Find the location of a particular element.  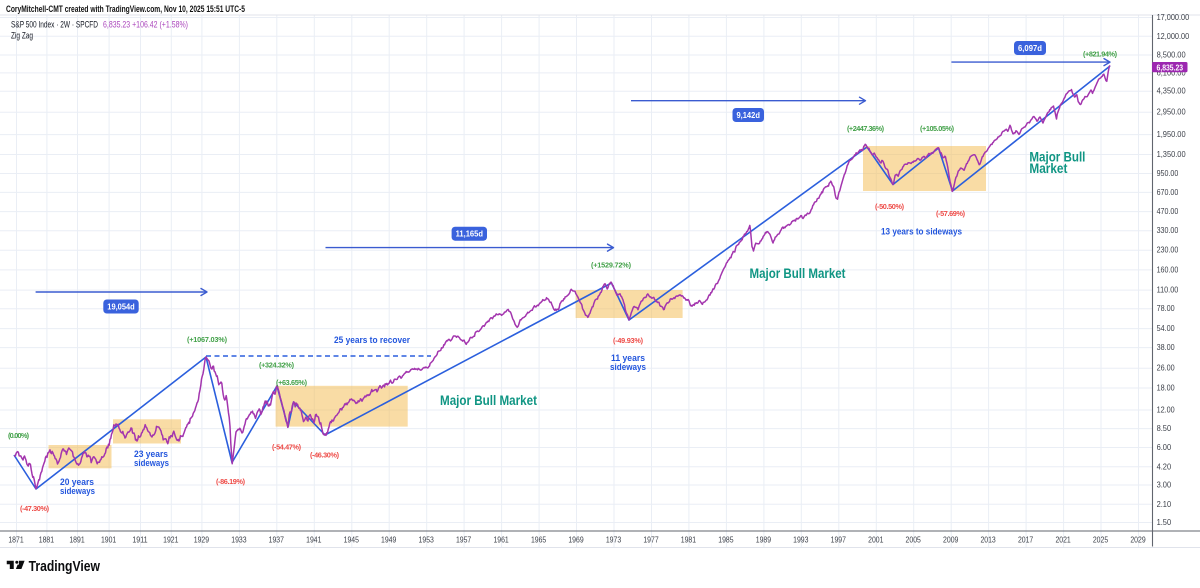

svg-text: 1957 is located at coordinates (464, 540).